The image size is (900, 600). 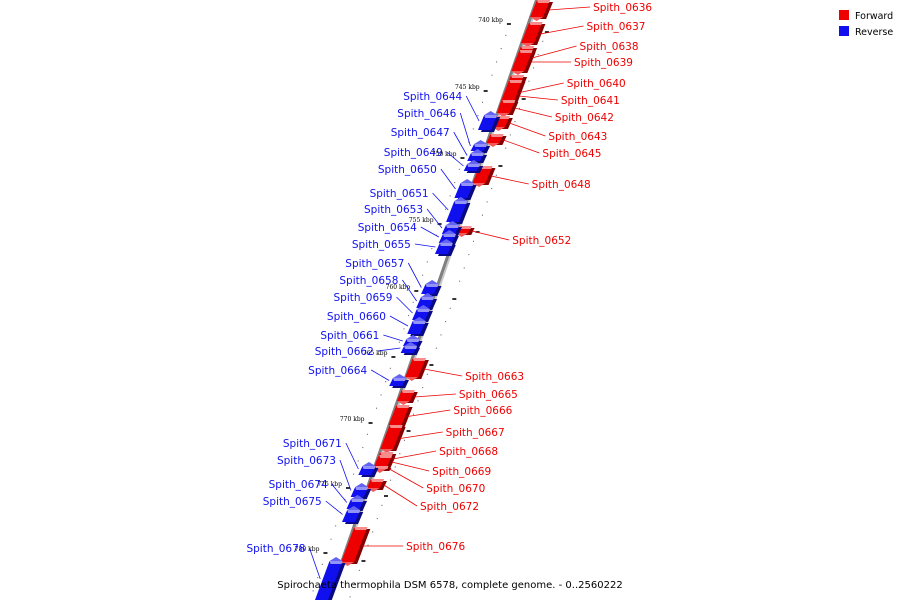 I want to click on gene-label: Spith_0636, so click(x=622, y=8).